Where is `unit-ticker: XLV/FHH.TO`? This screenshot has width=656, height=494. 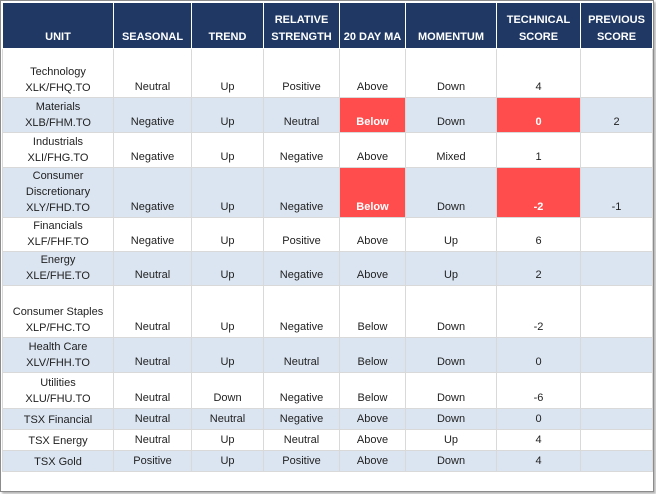
unit-ticker: XLV/FHH.TO is located at coordinates (58, 363).